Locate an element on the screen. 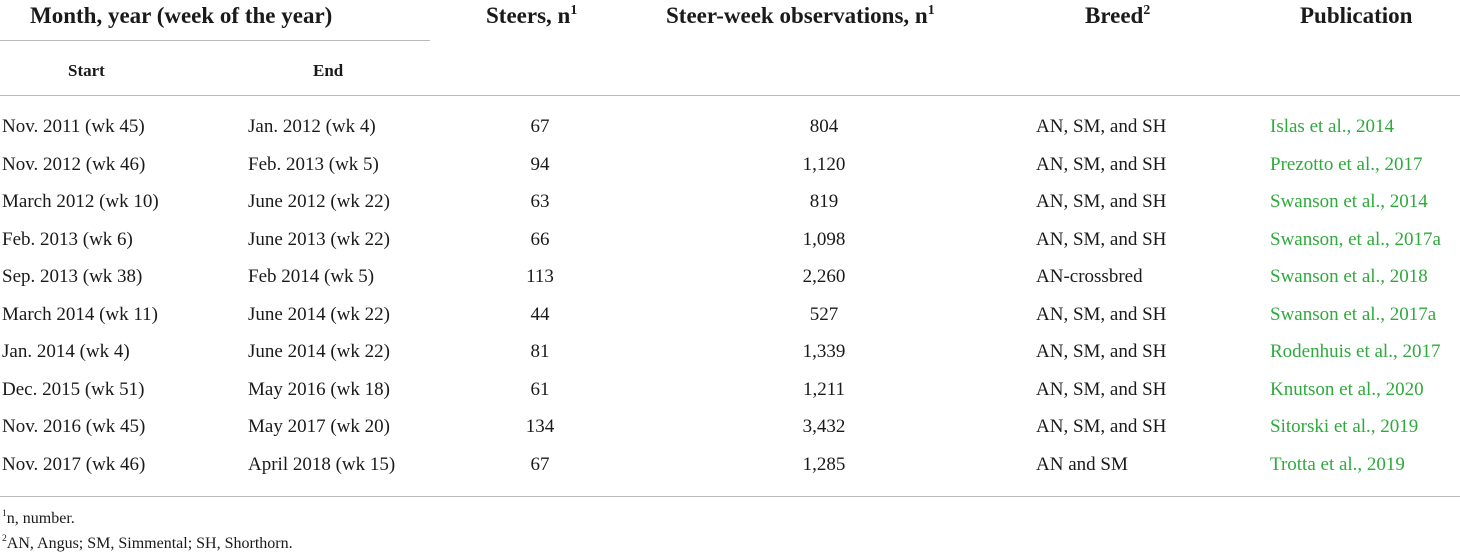 The image size is (1460, 556). observations-cell: 1,285 is located at coordinates (824, 464).